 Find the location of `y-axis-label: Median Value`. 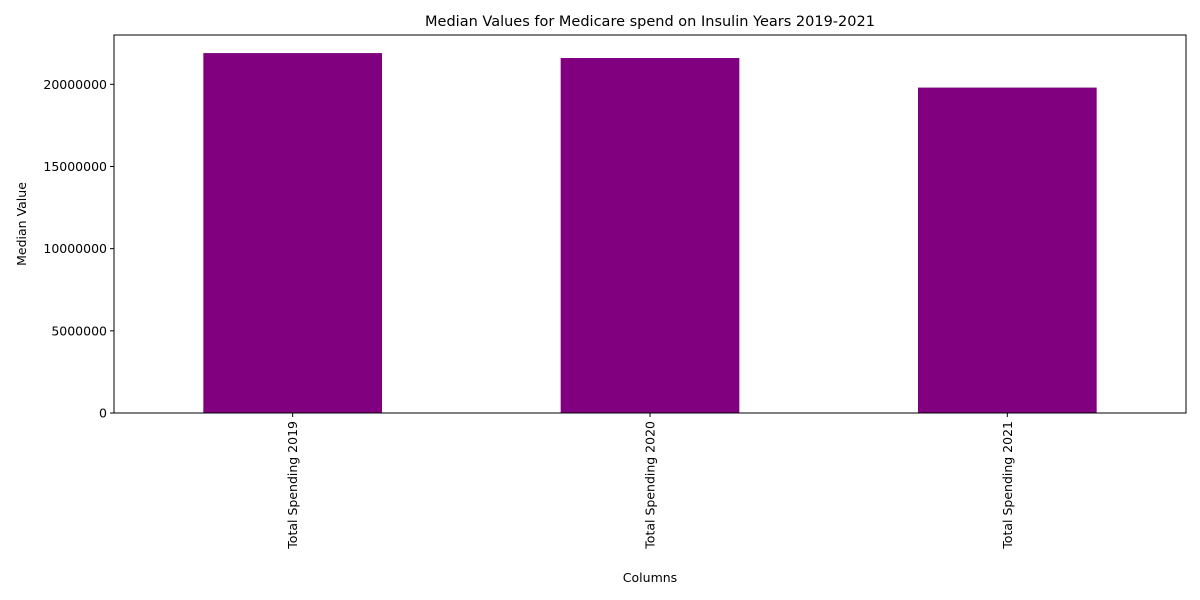

y-axis-label: Median Value is located at coordinates (21, 224).